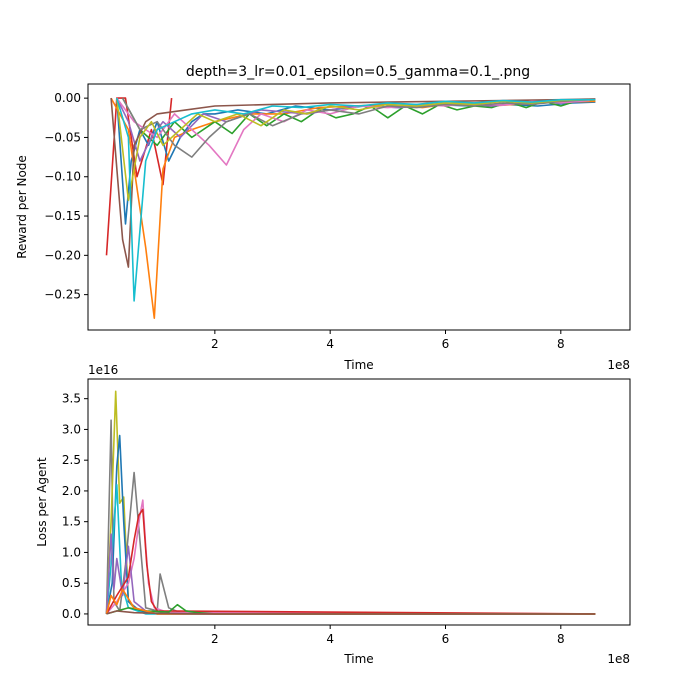  I want to click on loss-y-tick-label: 0.0, so click(71, 614).